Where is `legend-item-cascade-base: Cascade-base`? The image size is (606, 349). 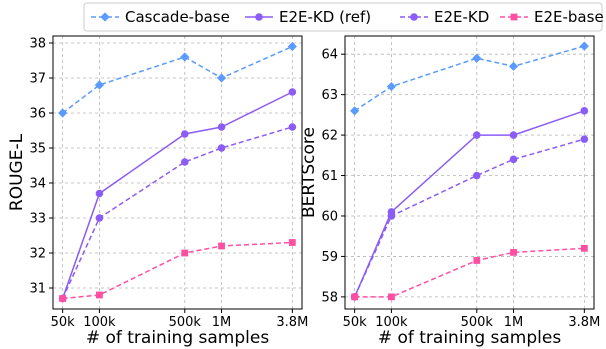 legend-item-cascade-base: Cascade-base is located at coordinates (160, 17).